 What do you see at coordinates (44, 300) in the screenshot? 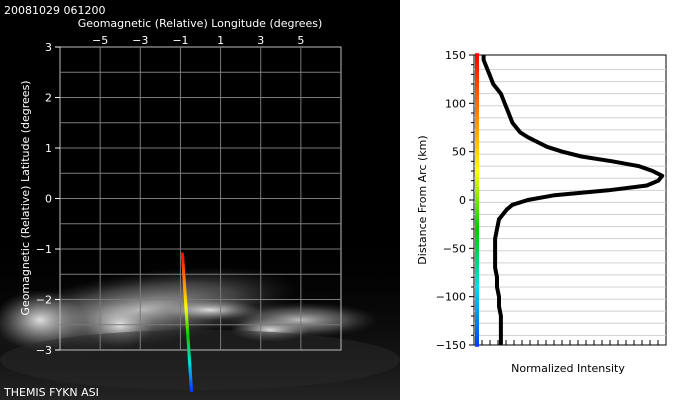
I see `left-y-tick-label: −2` at bounding box center [44, 300].